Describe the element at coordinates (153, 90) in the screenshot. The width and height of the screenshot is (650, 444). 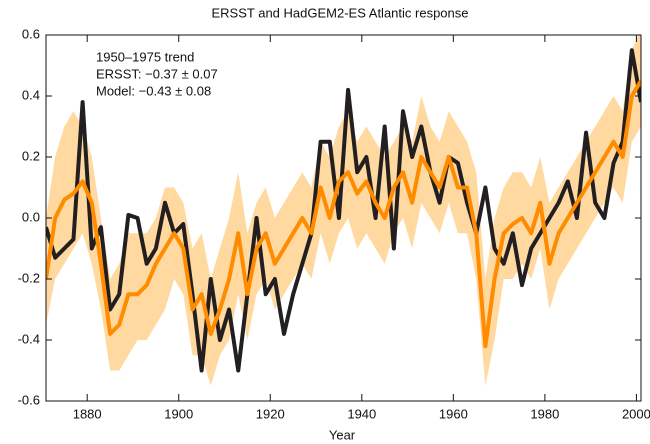
I see `annotation: Model: −0.43 ± 0.08` at that location.